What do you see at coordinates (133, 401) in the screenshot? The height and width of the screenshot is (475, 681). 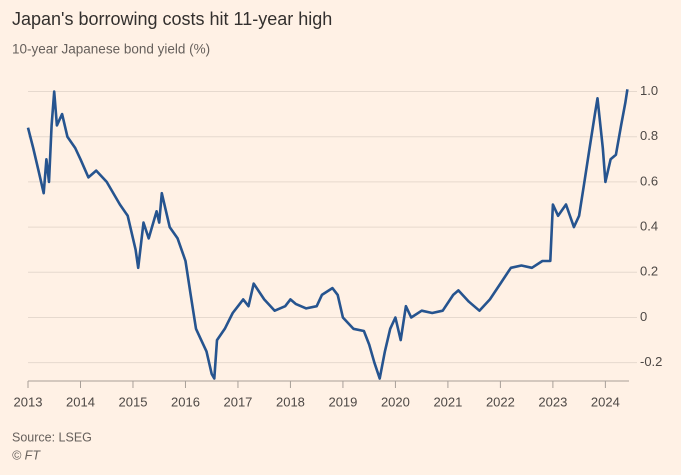 I see `x-tick-label: 2015` at bounding box center [133, 401].